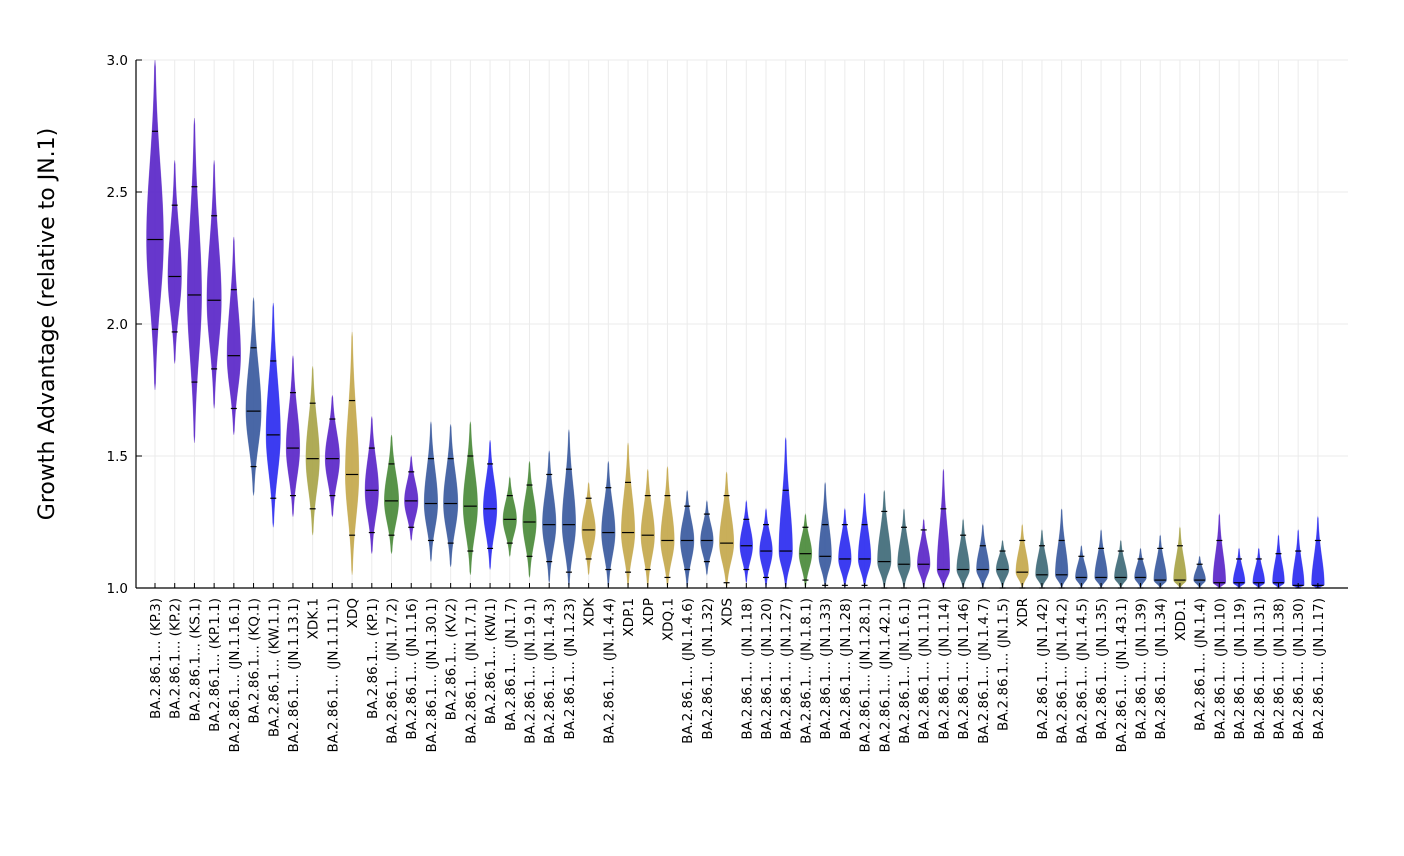 This screenshot has width=1404, height=856. What do you see at coordinates (530, 671) in the screenshot?
I see `x-tick-label: BA.2.86.1... (JN.1.9.1)` at bounding box center [530, 671].